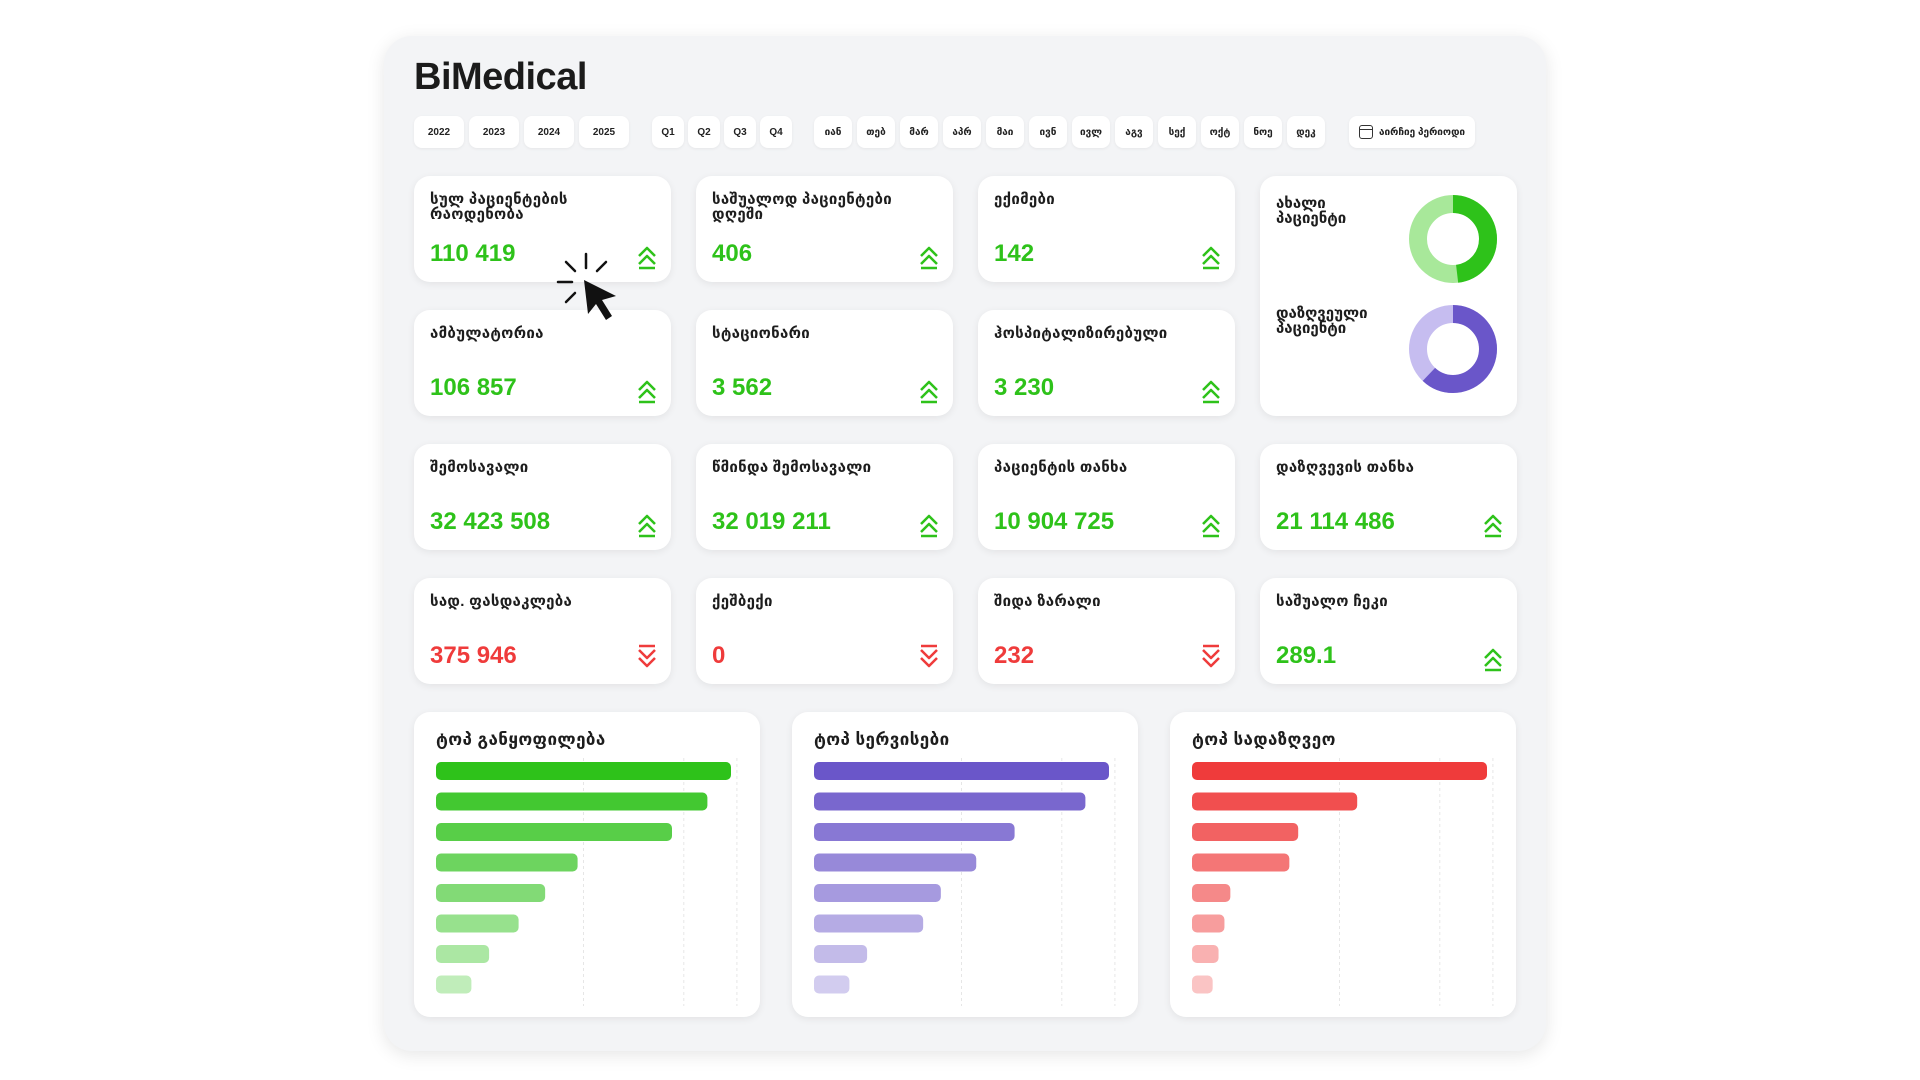  I want to click on kpi-title: სად. ფასდაკლება, so click(501, 601).